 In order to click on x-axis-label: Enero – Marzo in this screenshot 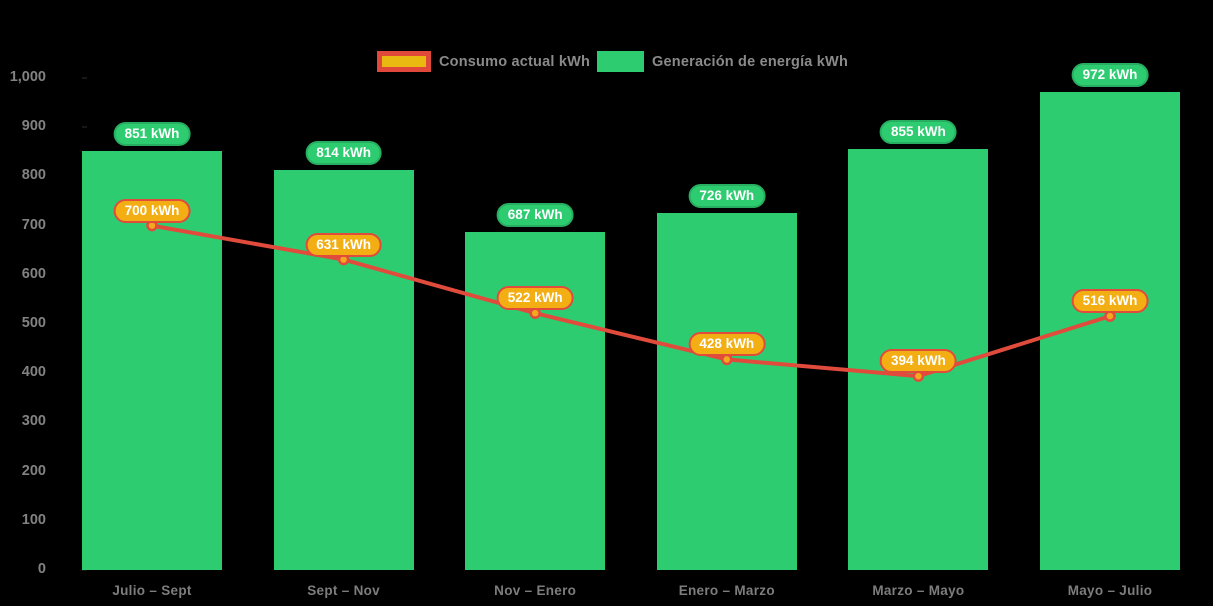, I will do `click(726, 590)`.